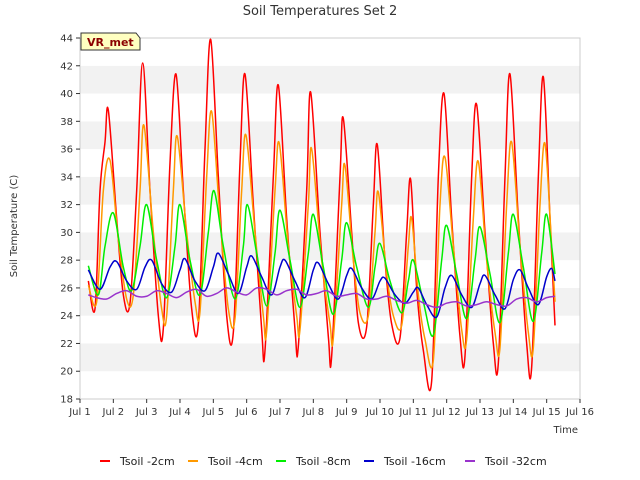 The height and width of the screenshot is (480, 640). I want to click on x-tick-label: Jul 7, so click(279, 412).